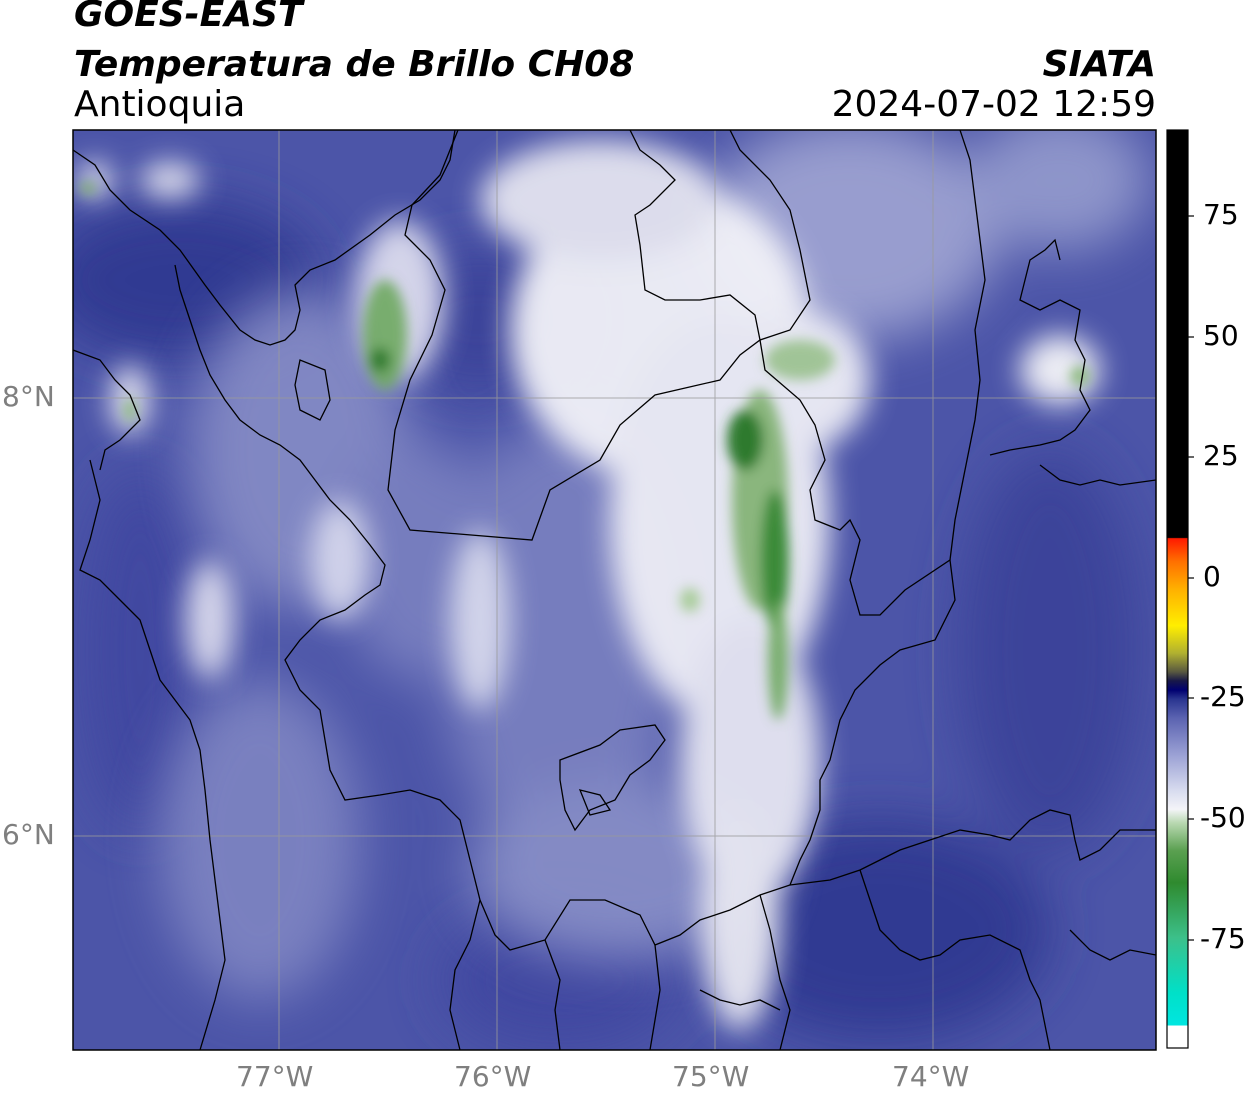 Image resolution: width=1252 pixels, height=1099 pixels. I want to click on y-tick-label: 6°N, so click(28, 834).